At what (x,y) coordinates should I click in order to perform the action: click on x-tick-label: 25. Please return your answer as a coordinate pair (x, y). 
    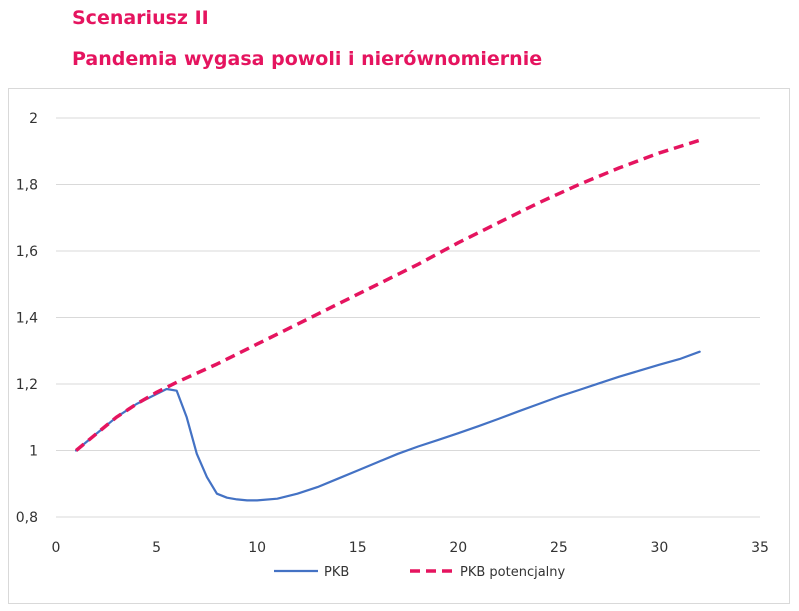
    Looking at the image, I should click on (559, 548).